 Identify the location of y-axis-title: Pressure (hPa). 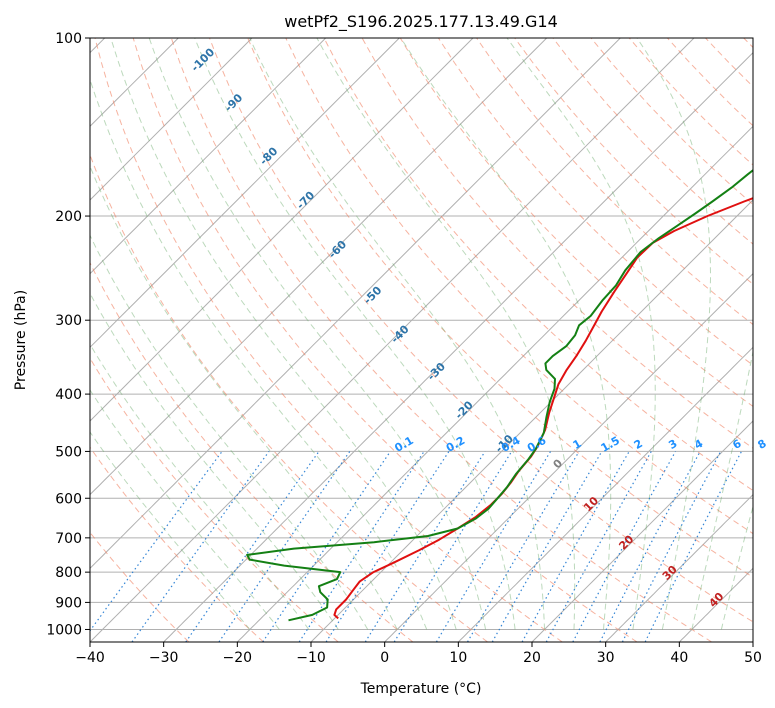
(21, 340).